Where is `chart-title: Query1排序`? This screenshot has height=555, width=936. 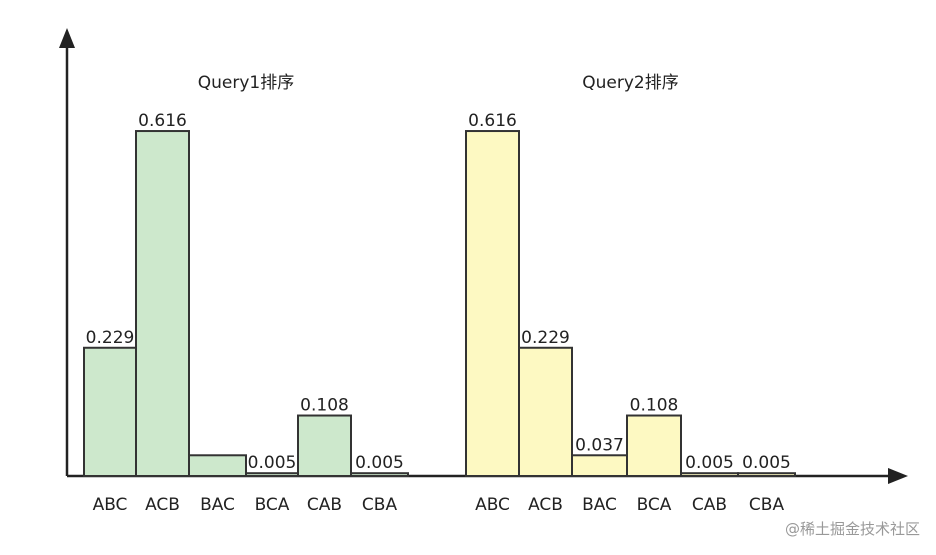
chart-title: Query1排序 is located at coordinates (246, 83).